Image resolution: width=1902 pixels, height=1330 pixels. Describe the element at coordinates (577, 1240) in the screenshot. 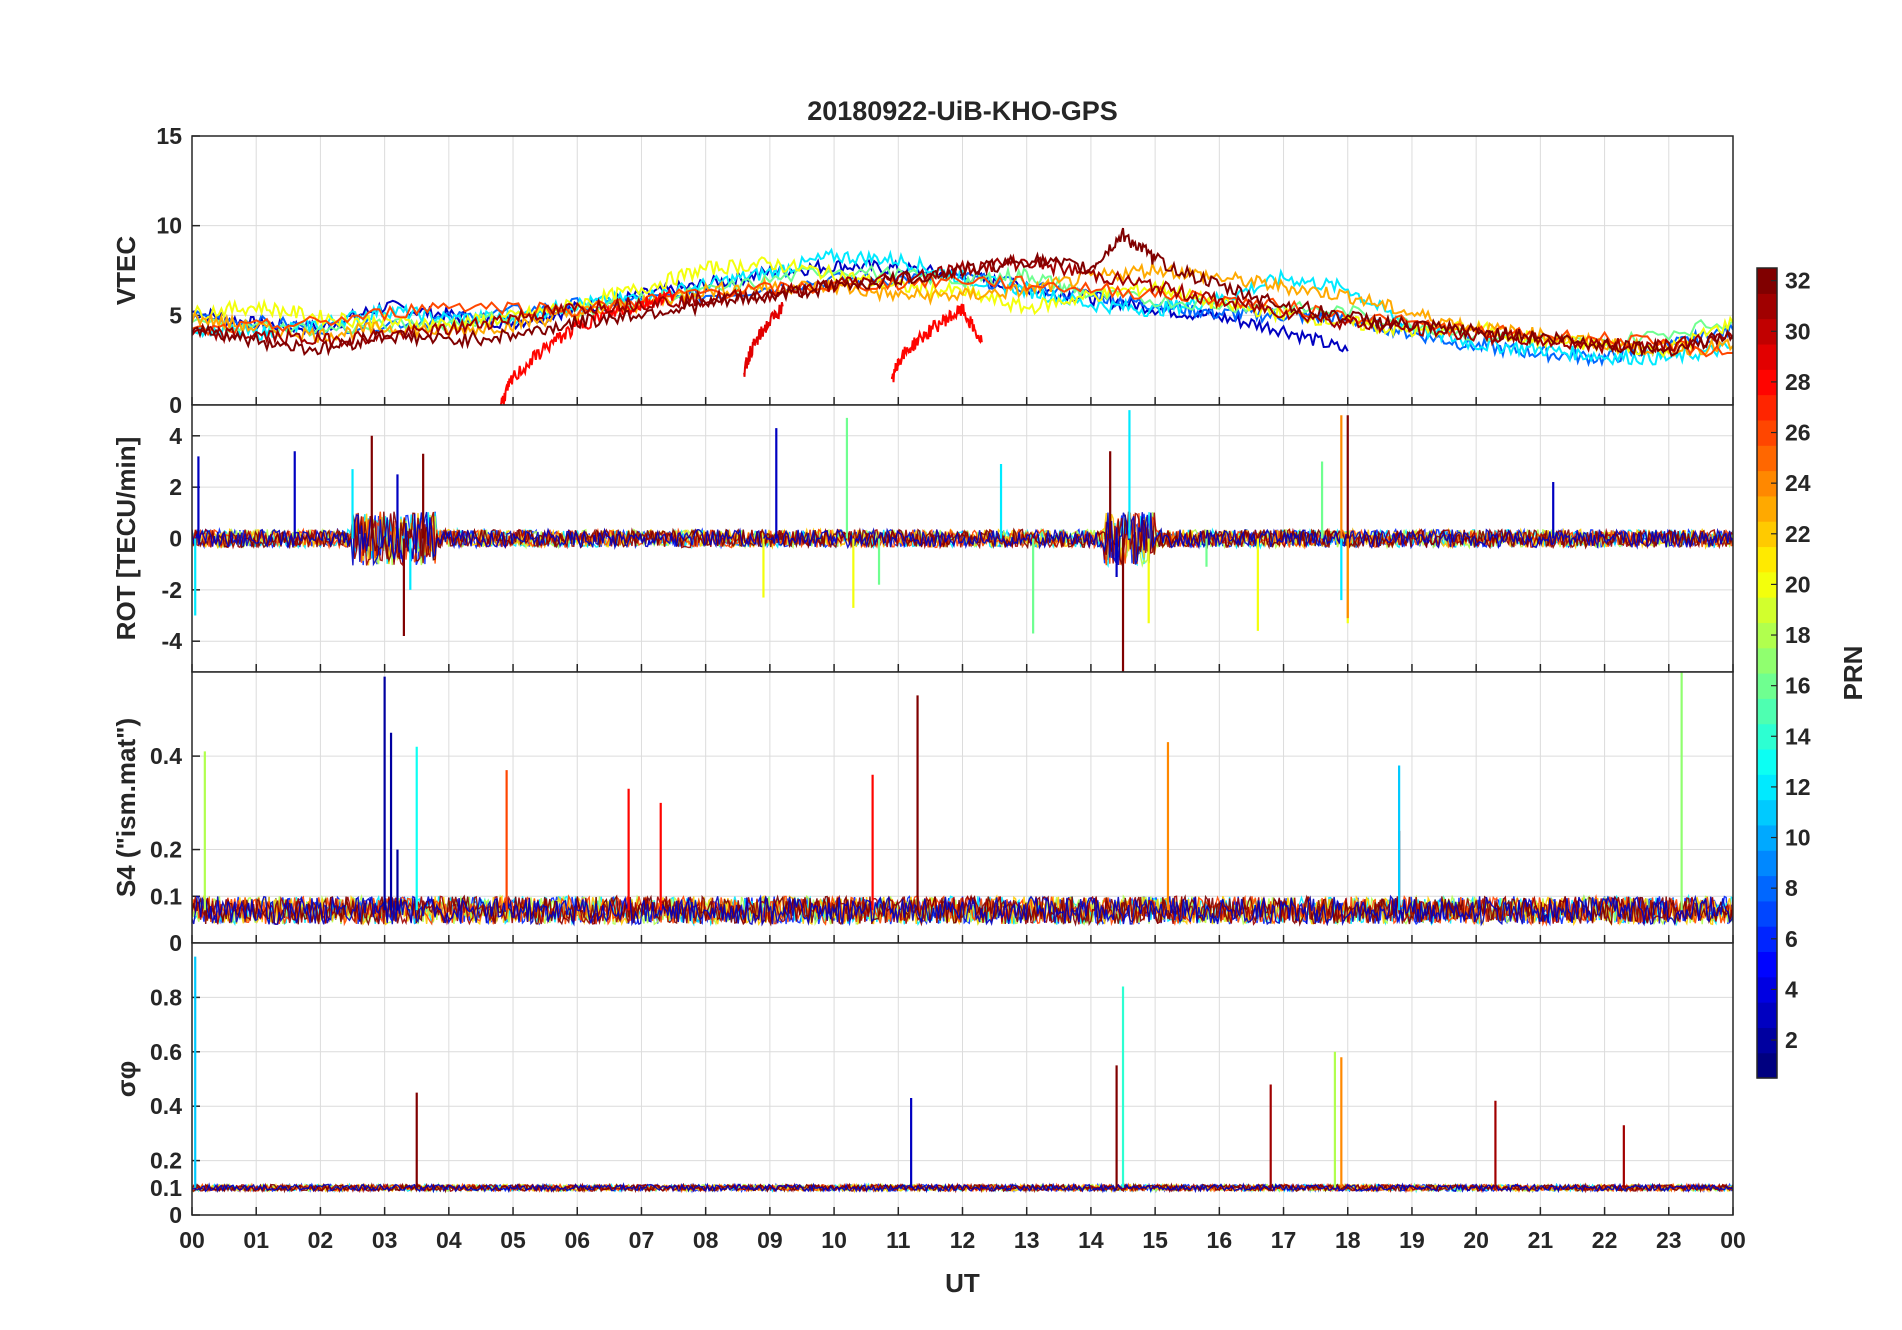

I see `x-tick-label: 06` at that location.